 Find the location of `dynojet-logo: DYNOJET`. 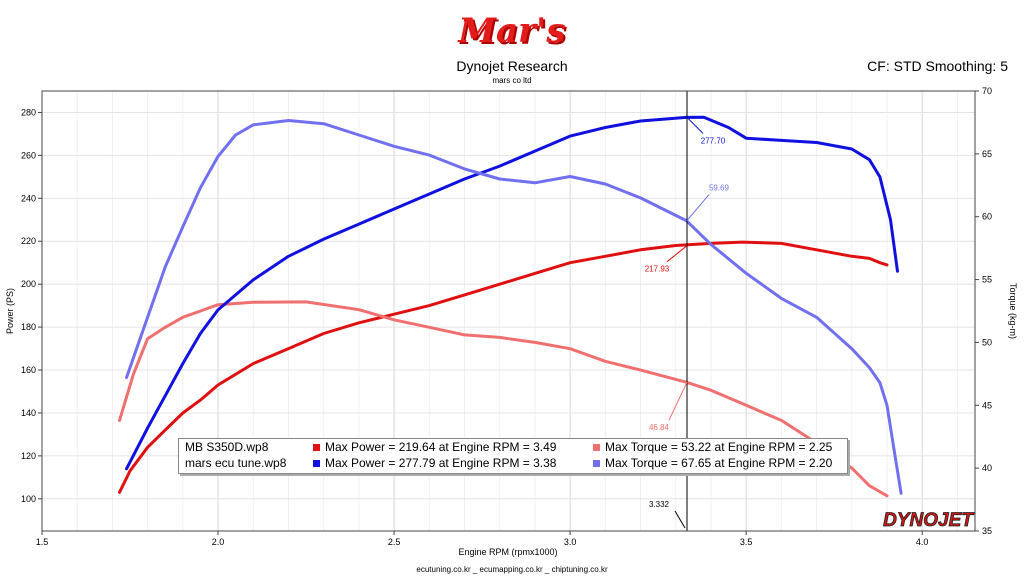

dynojet-logo: DYNOJET is located at coordinates (929, 520).